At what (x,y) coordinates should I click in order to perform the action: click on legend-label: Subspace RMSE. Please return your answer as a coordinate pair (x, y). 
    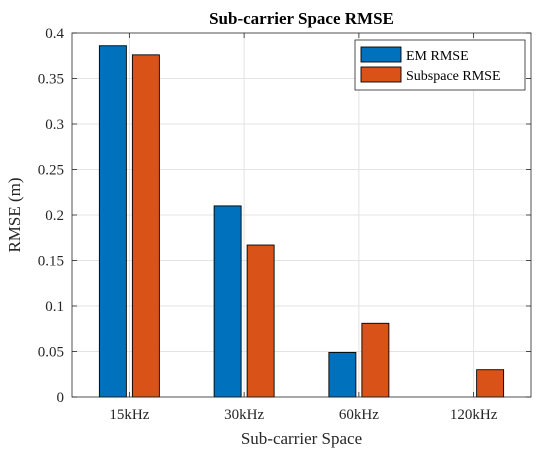
    Looking at the image, I should click on (453, 76).